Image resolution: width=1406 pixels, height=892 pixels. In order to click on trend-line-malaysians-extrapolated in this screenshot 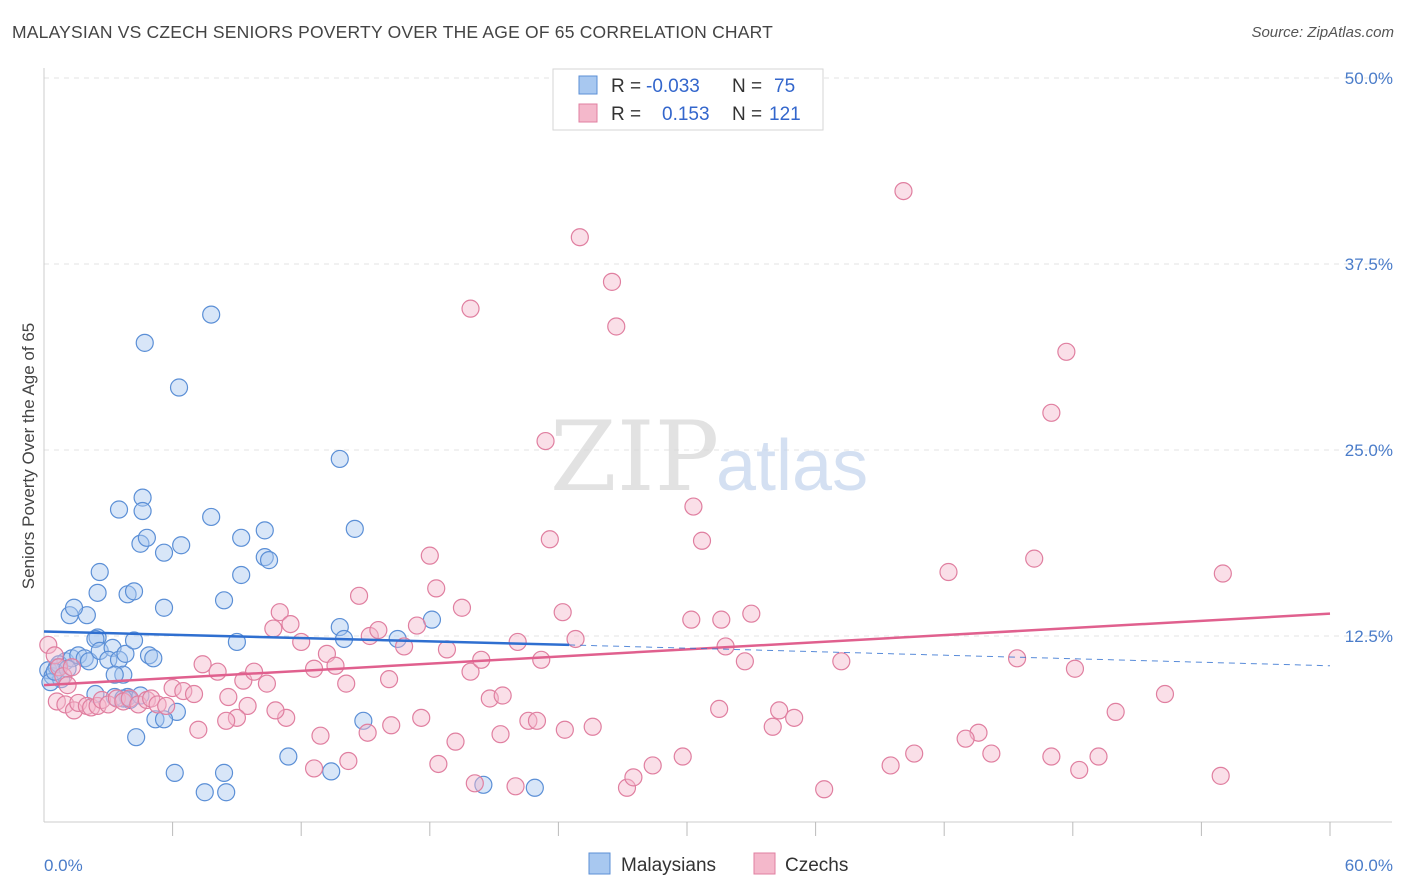, I will do `click(950, 655)`.